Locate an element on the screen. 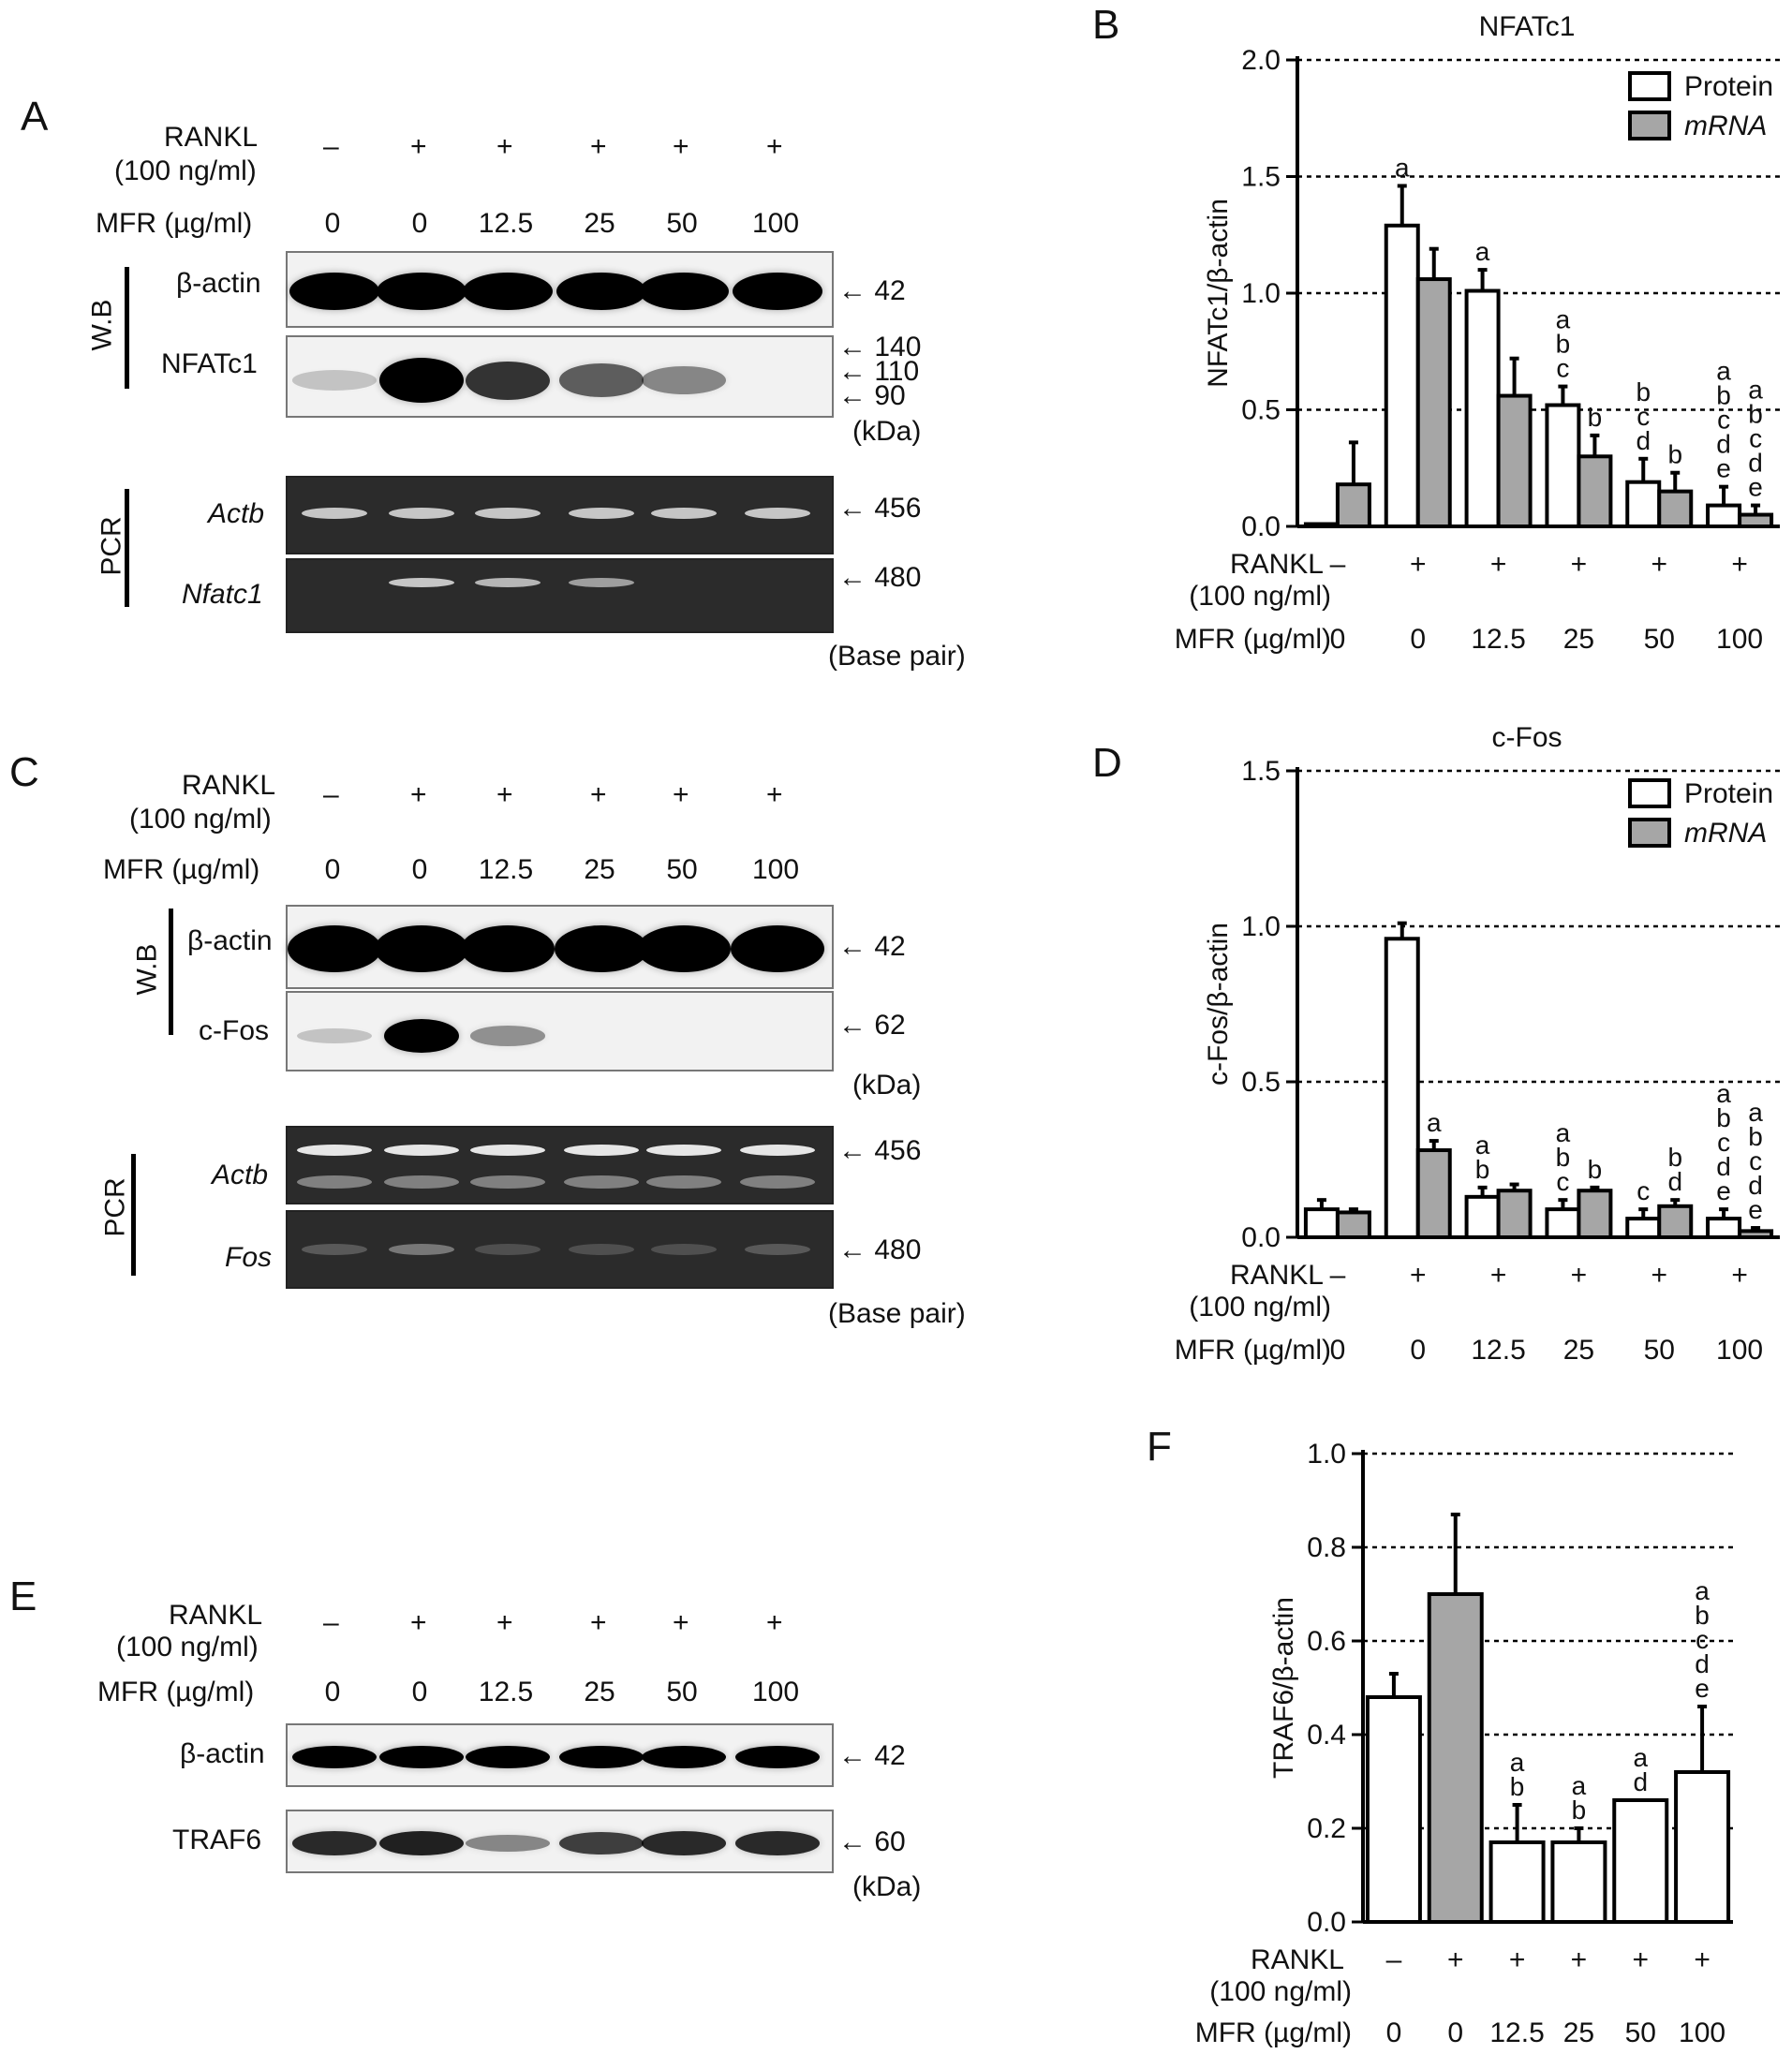 The width and height of the screenshot is (1792, 2054). y-axis-label: NFATc1/β-actin is located at coordinates (1218, 293).